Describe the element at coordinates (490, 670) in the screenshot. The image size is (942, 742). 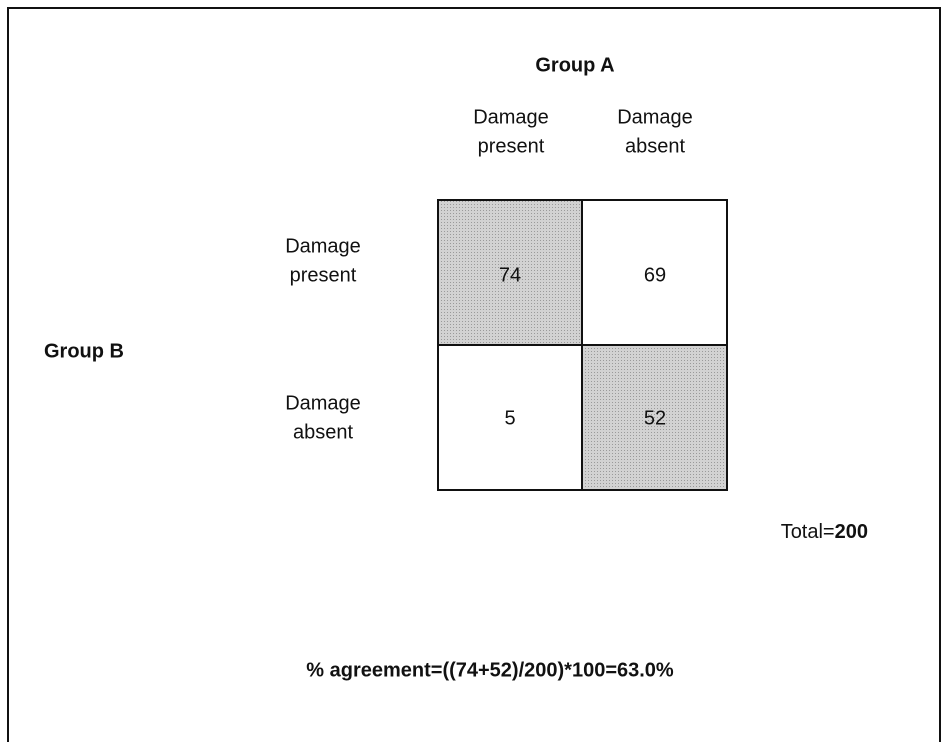
I see `formula: % agreement=((74+52)/200)*100=63.0%` at that location.